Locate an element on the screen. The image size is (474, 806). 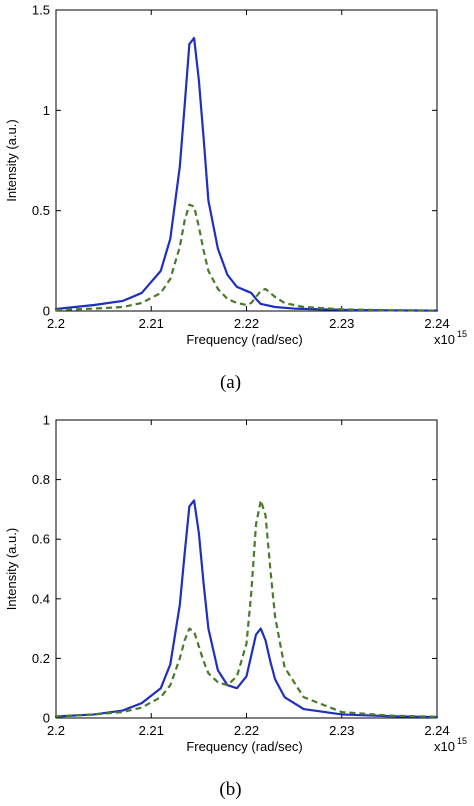
chart-a-caption: (a) is located at coordinates (230, 382).